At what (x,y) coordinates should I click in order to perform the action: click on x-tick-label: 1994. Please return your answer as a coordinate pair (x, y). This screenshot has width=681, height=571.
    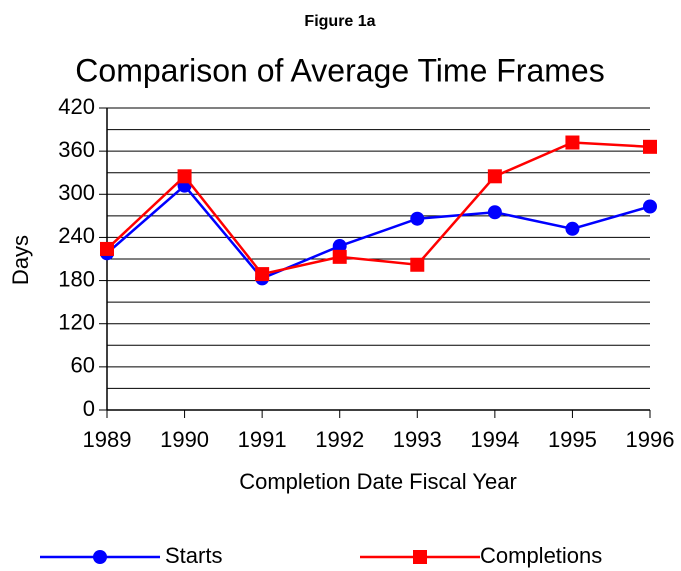
    Looking at the image, I should click on (494, 439).